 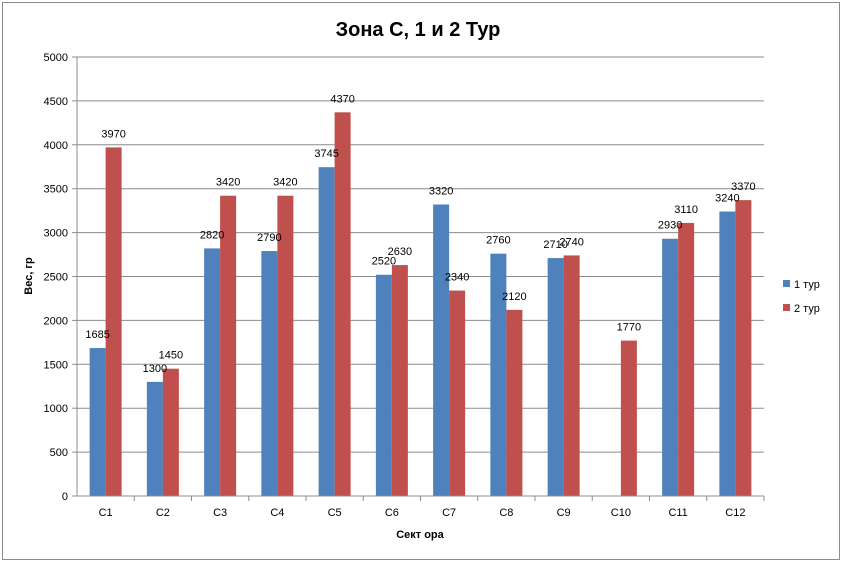 What do you see at coordinates (571, 375) in the screenshot?
I see `bar-2-c9` at bounding box center [571, 375].